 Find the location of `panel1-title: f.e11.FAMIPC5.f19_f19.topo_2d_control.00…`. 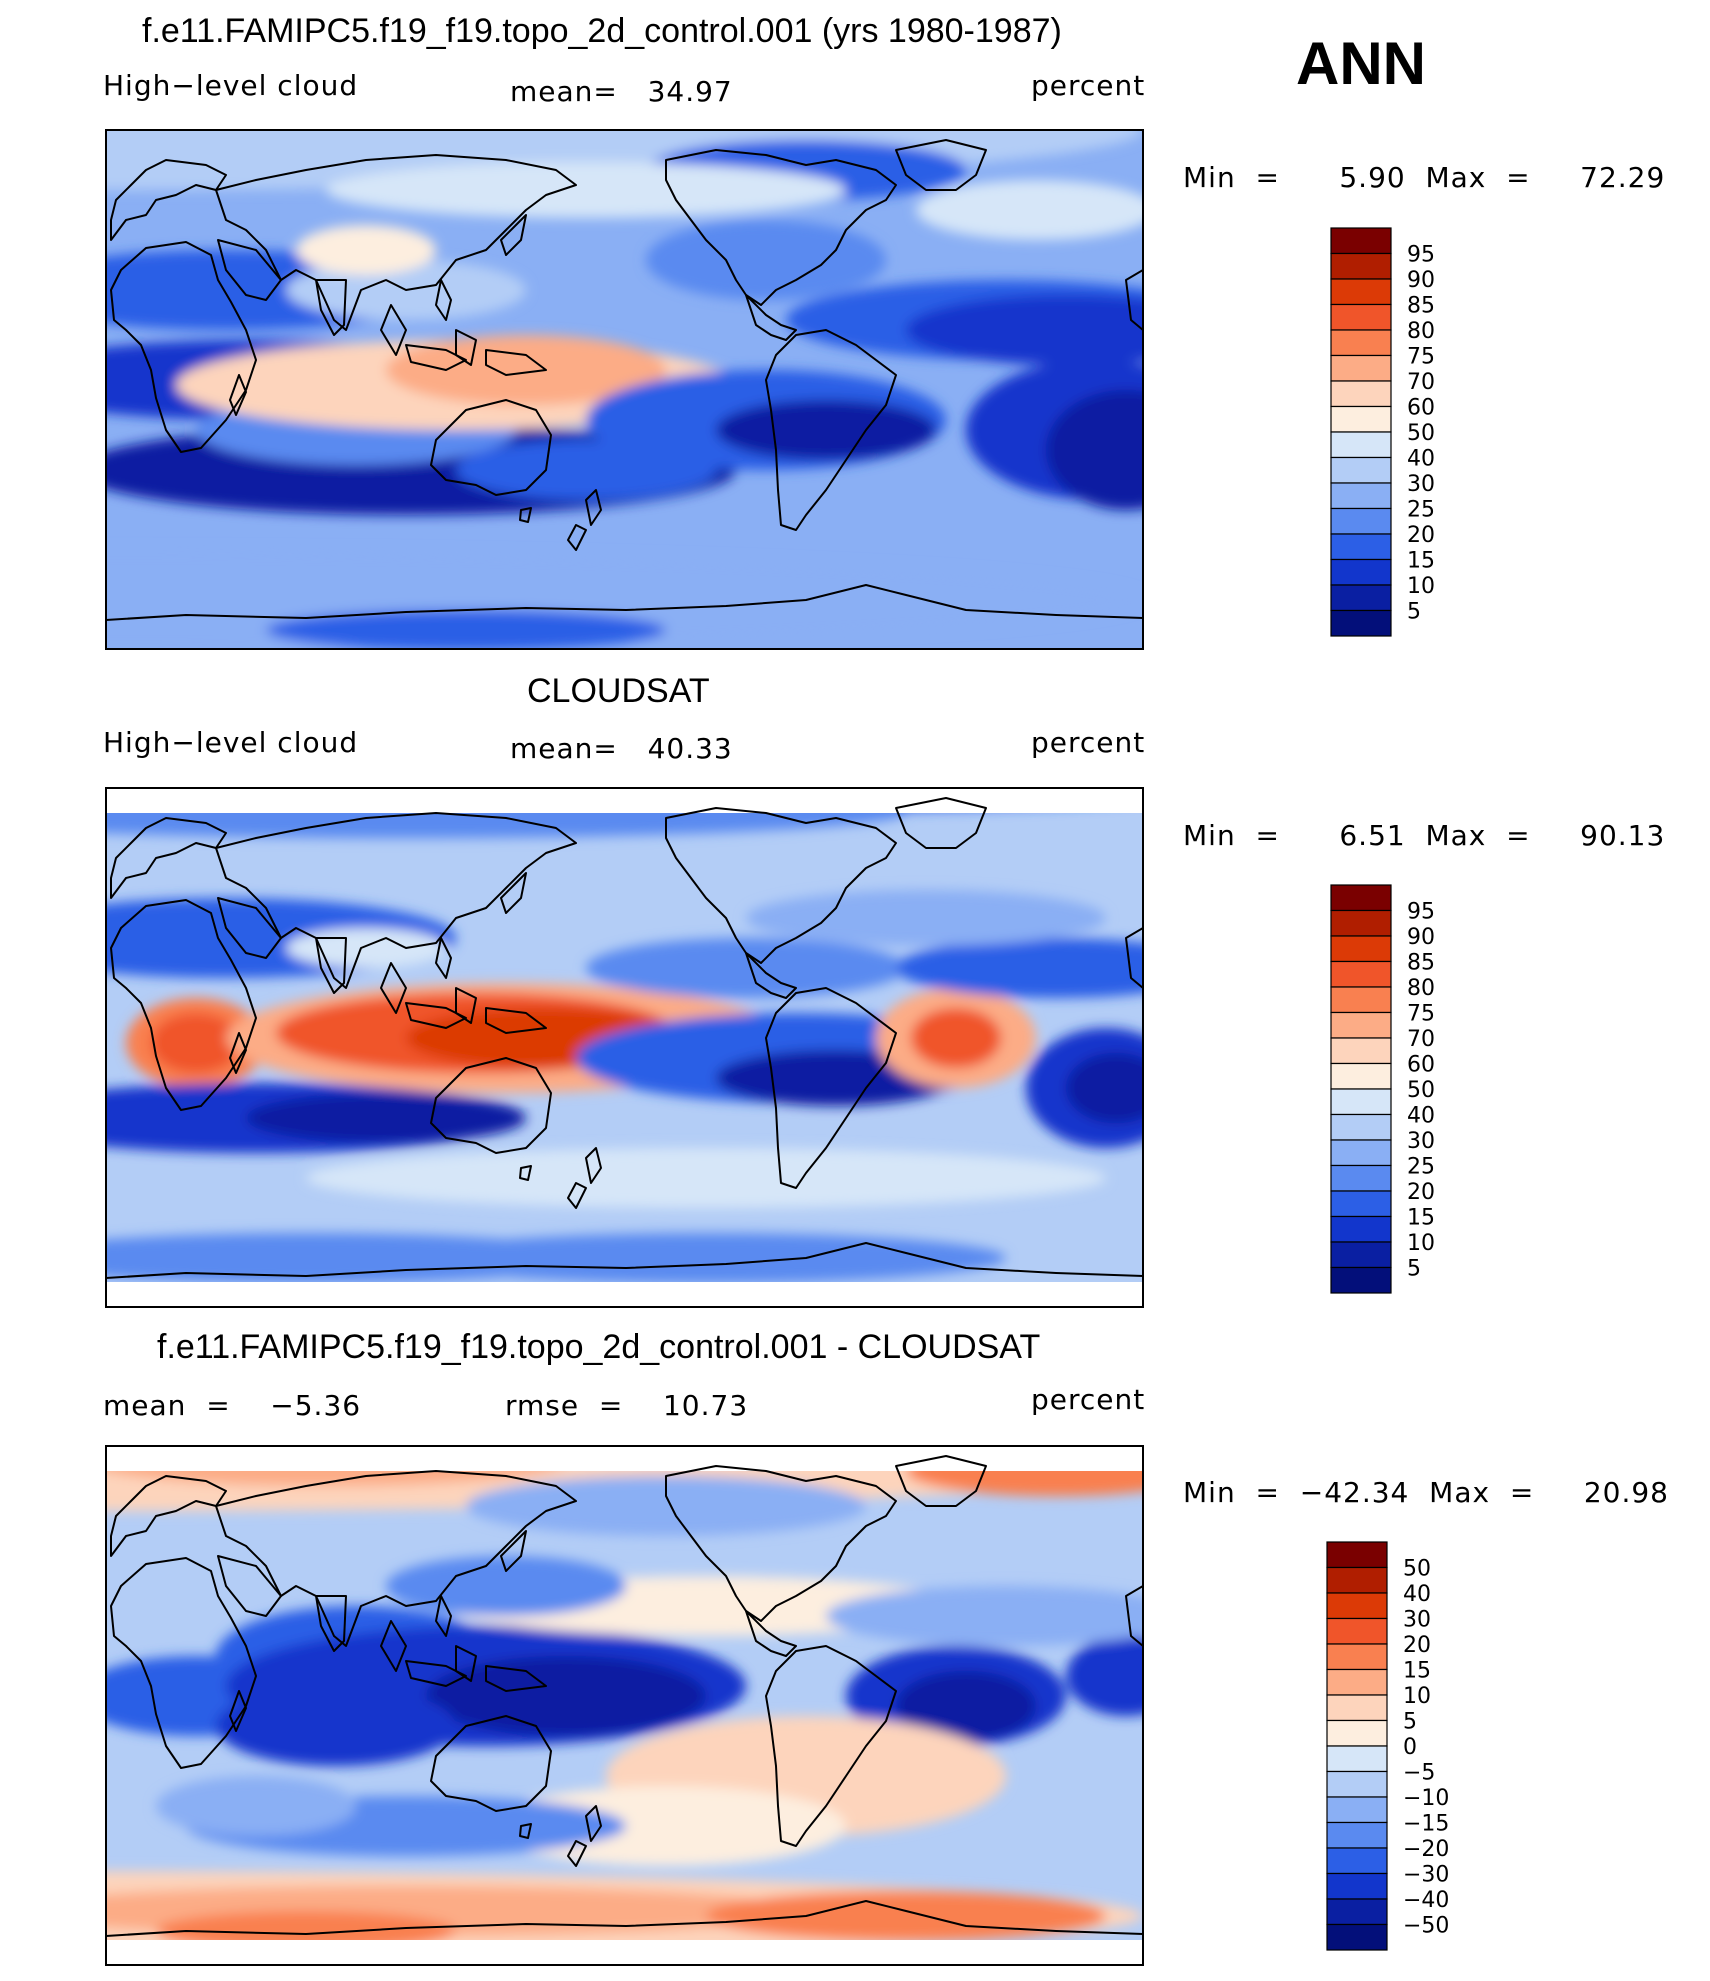

panel1-title: f.e11.FAMIPC5.f19_f19.topo_2d_control.00… is located at coordinates (602, 31).